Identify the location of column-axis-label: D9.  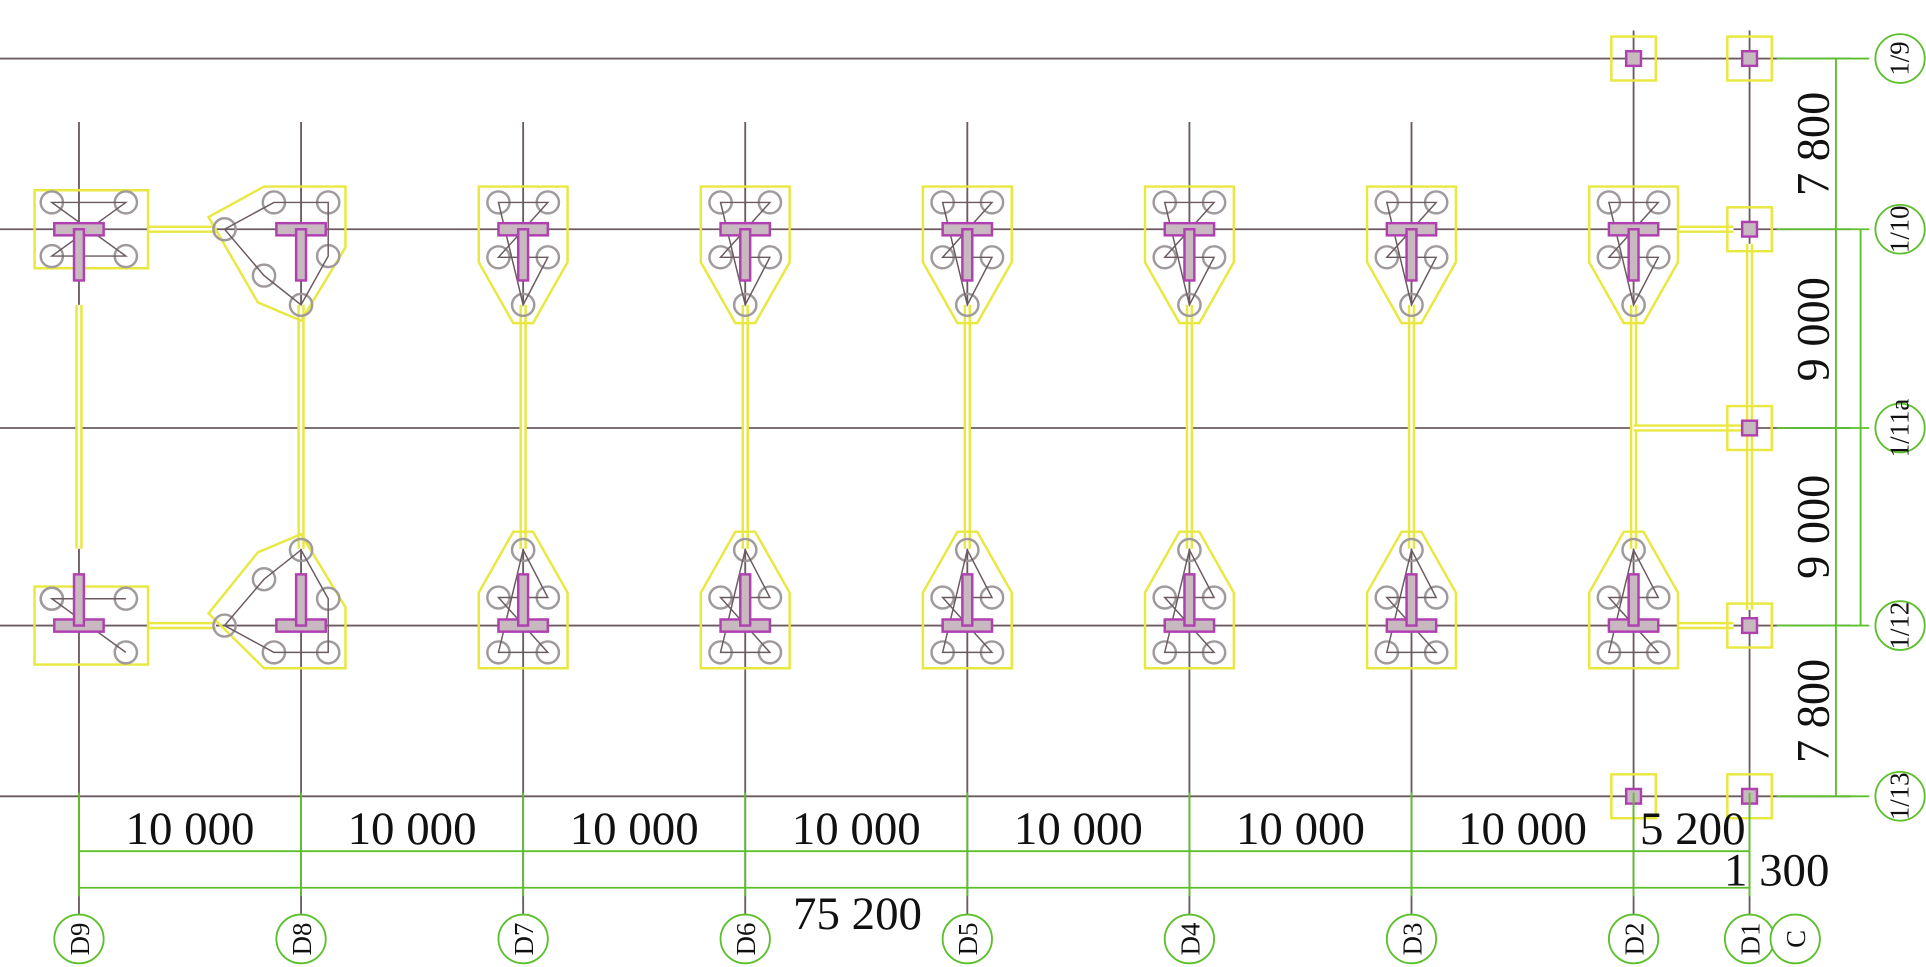
(80, 939).